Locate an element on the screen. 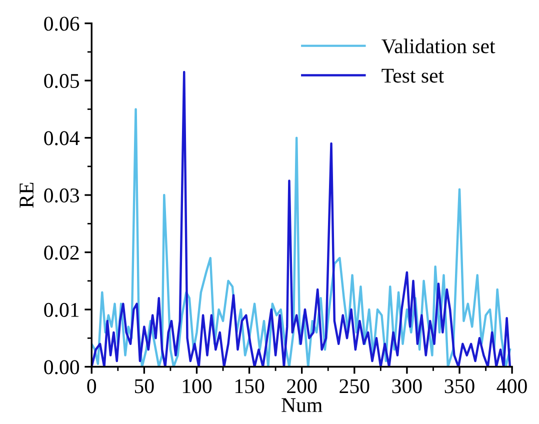 Image resolution: width=539 pixels, height=424 pixels. y-tick-label: 0.05 is located at coordinates (62, 81).